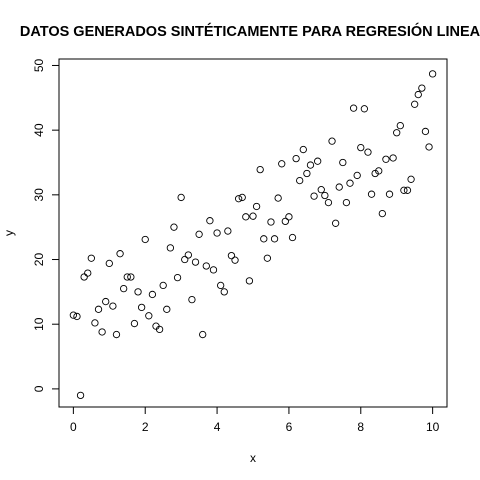  Describe the element at coordinates (39, 260) in the screenshot. I see `y-tick-label: 20` at that location.